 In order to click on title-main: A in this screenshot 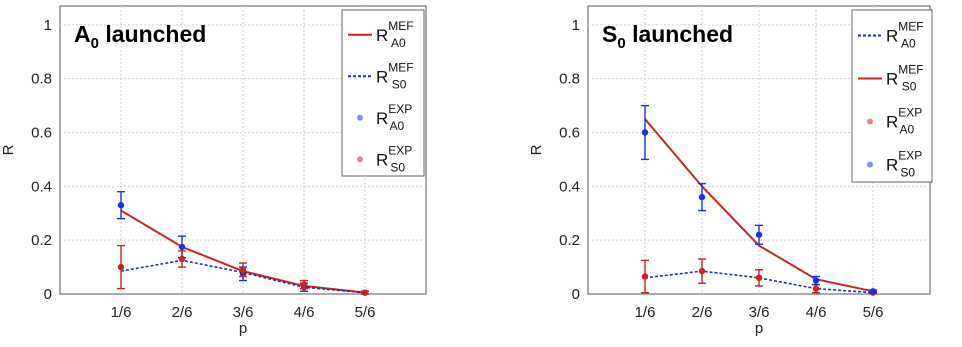, I will do `click(82, 34)`.